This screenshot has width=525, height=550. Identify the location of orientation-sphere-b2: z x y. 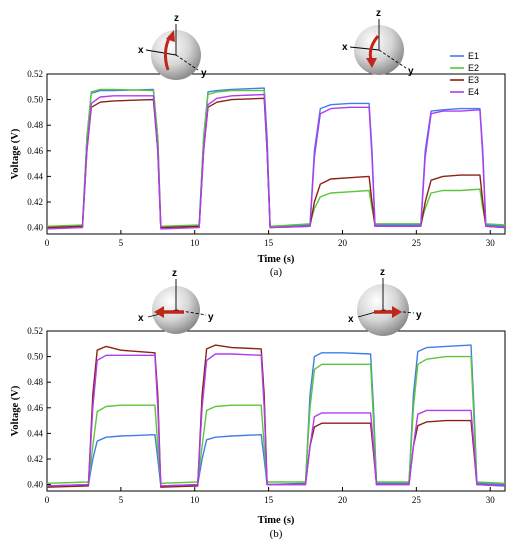
(385, 301).